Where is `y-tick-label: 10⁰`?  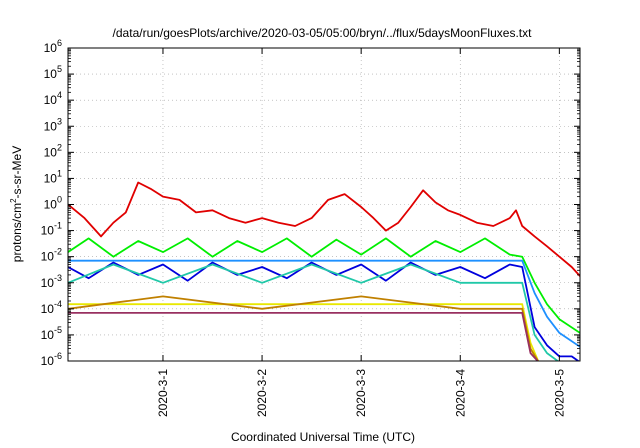
y-tick-label: 10⁰ is located at coordinates (53, 203).